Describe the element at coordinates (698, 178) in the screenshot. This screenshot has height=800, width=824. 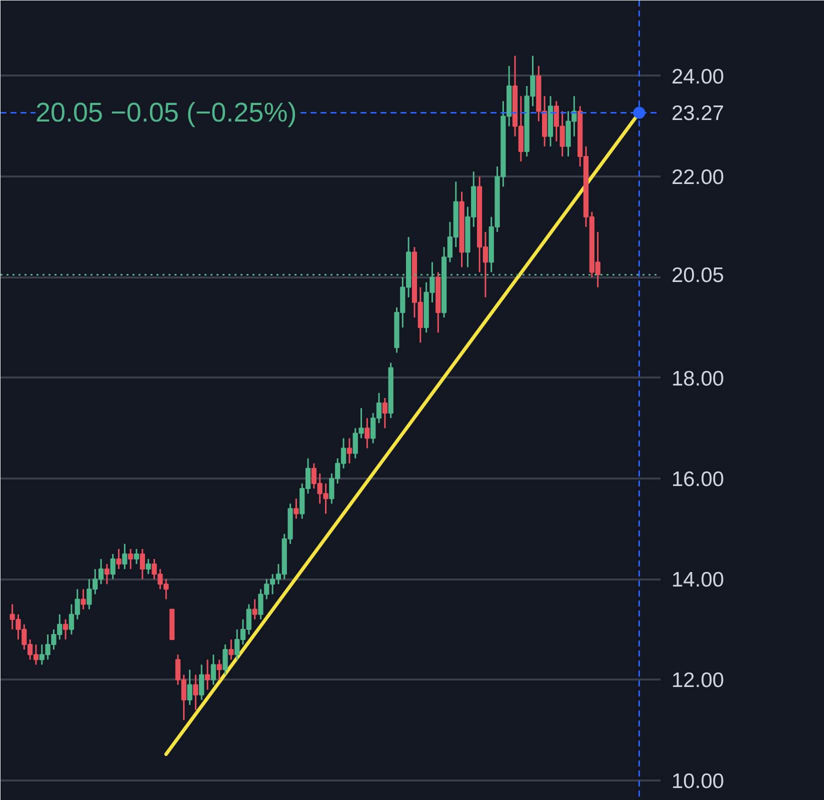
I see `y-tick-label: 22.00` at that location.